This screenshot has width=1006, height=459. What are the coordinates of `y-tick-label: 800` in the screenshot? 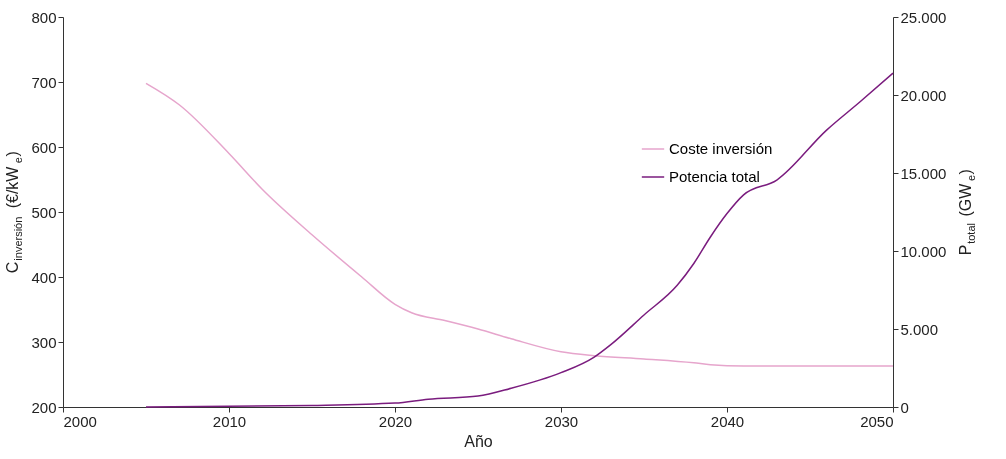 It's located at (44, 17).